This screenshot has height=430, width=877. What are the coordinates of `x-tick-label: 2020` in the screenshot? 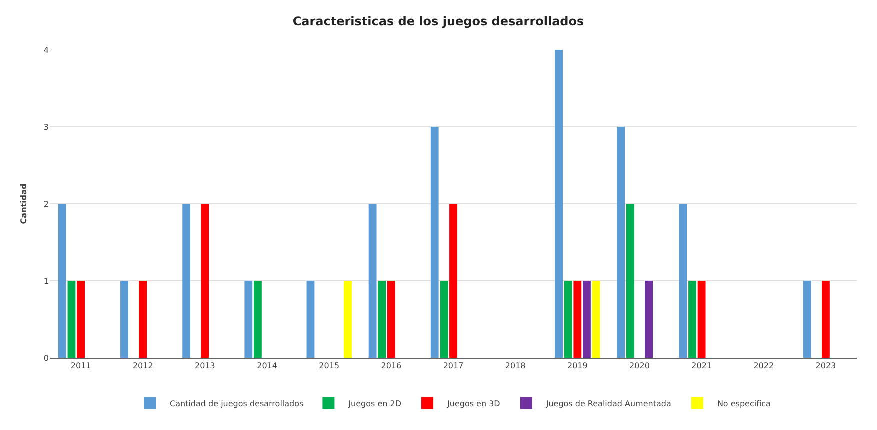 It's located at (640, 366).